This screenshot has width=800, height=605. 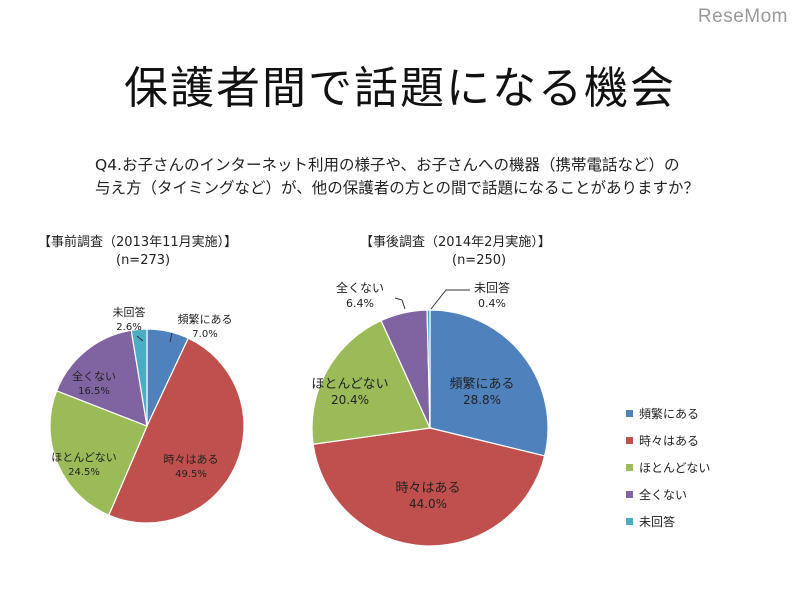 I want to click on chart-legend: 頻繁にある 時々はある ほとんどない 全くない 未回答, so click(x=668, y=467).